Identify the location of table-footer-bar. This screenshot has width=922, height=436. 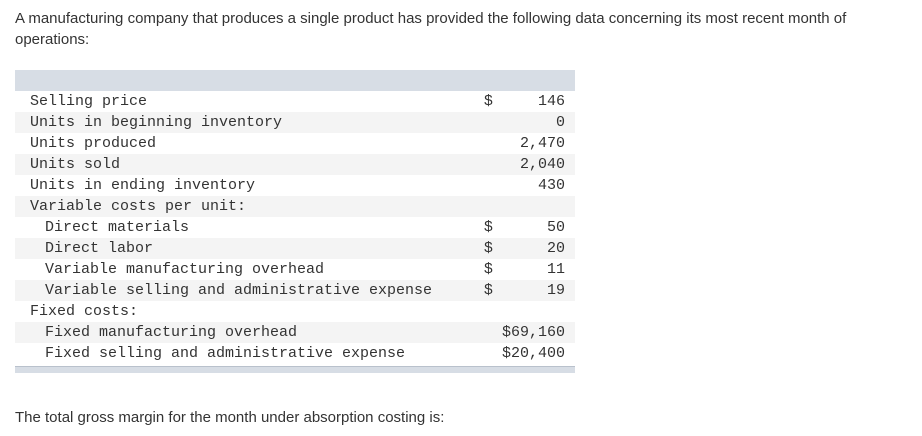
(295, 369).